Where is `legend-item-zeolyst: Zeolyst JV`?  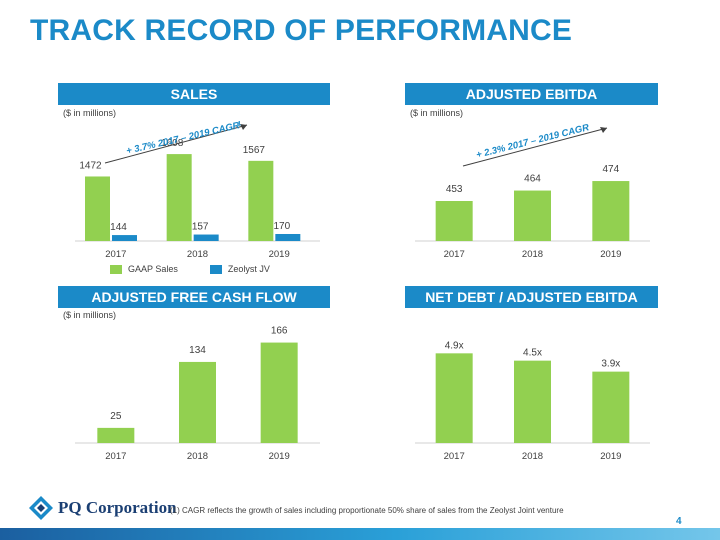
legend-item-zeolyst: Zeolyst JV is located at coordinates (239, 269).